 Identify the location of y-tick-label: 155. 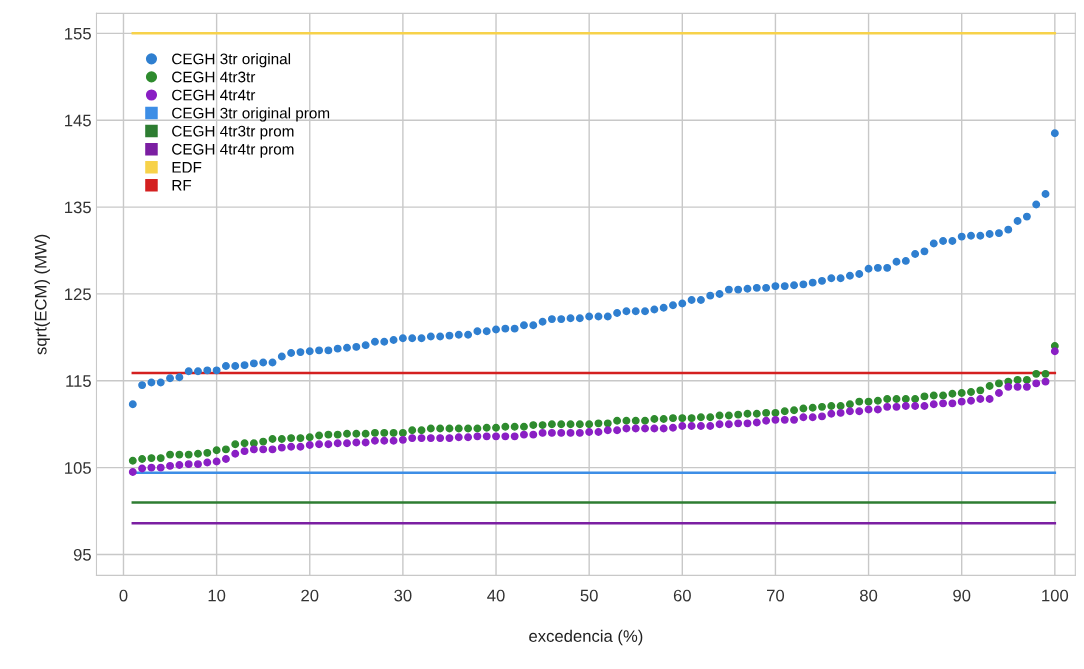
(78, 33).